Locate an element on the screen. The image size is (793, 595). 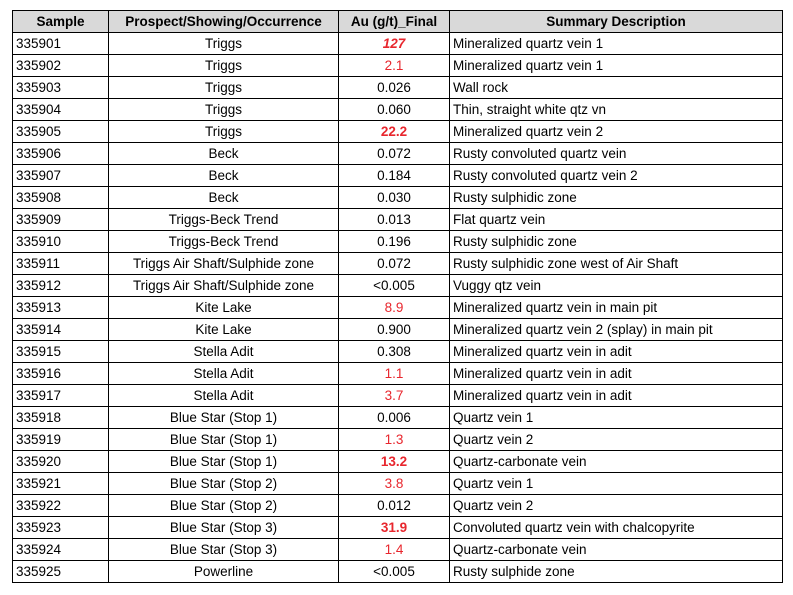
header-cell: Summary Description is located at coordinates (616, 21).